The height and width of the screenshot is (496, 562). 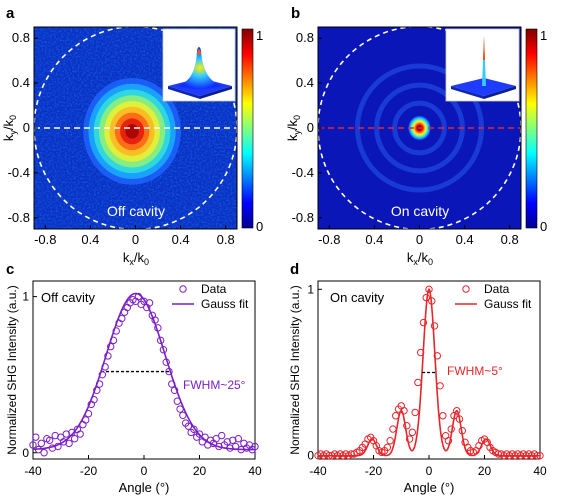 I want to click on panel-c-legend-data-marker, so click(x=183, y=289).